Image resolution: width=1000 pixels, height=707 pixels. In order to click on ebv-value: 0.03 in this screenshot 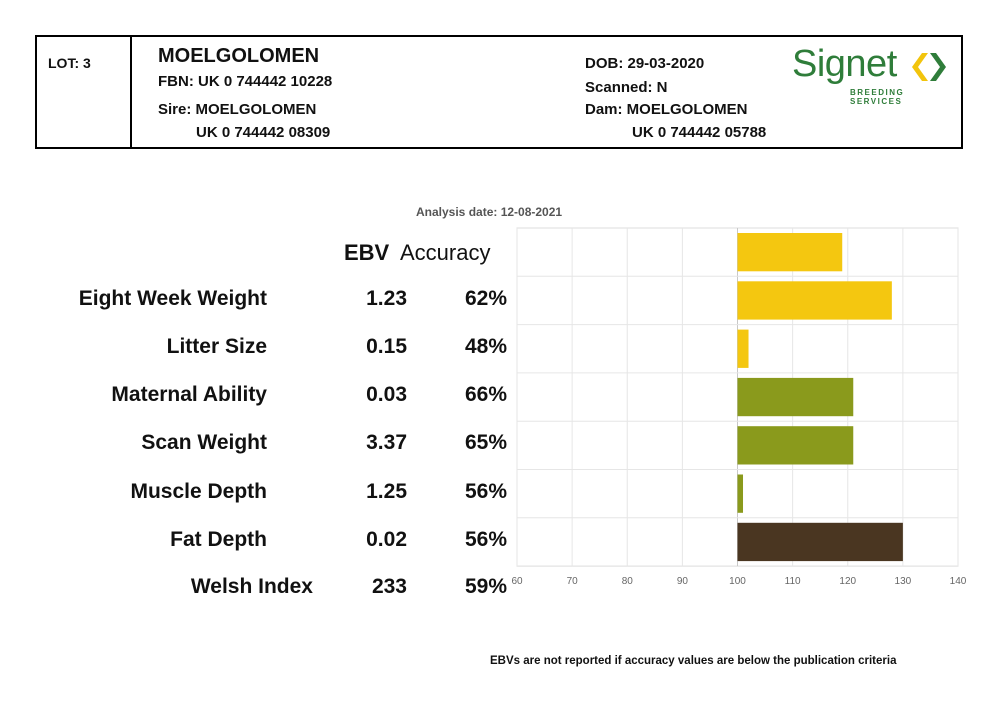, I will do `click(386, 394)`.